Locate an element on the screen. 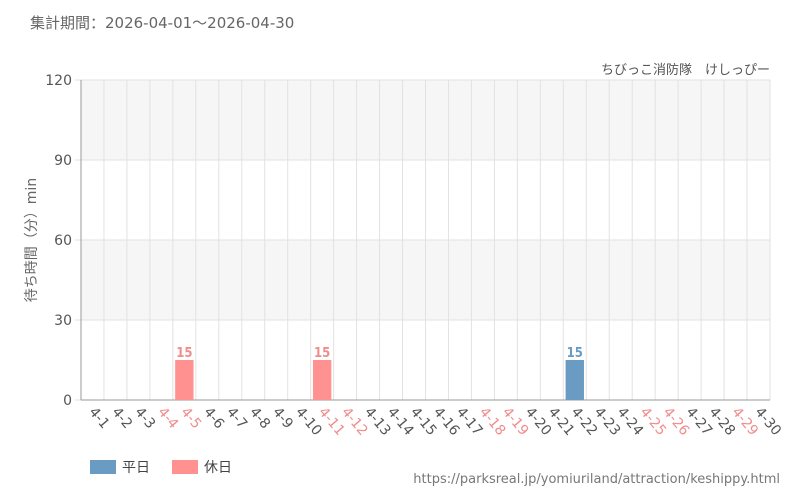 The image size is (800, 500). y-tick-label: 120 is located at coordinates (58, 81).